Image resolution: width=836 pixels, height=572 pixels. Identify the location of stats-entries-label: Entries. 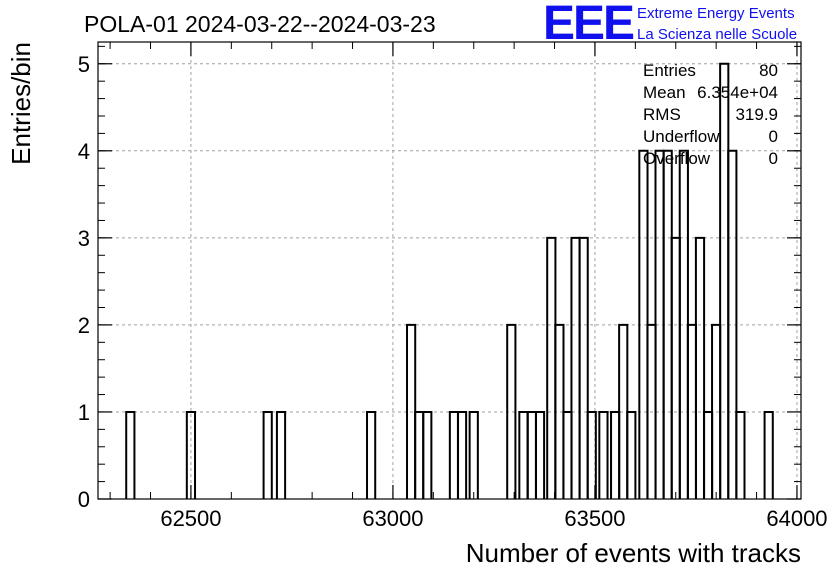
(669, 70).